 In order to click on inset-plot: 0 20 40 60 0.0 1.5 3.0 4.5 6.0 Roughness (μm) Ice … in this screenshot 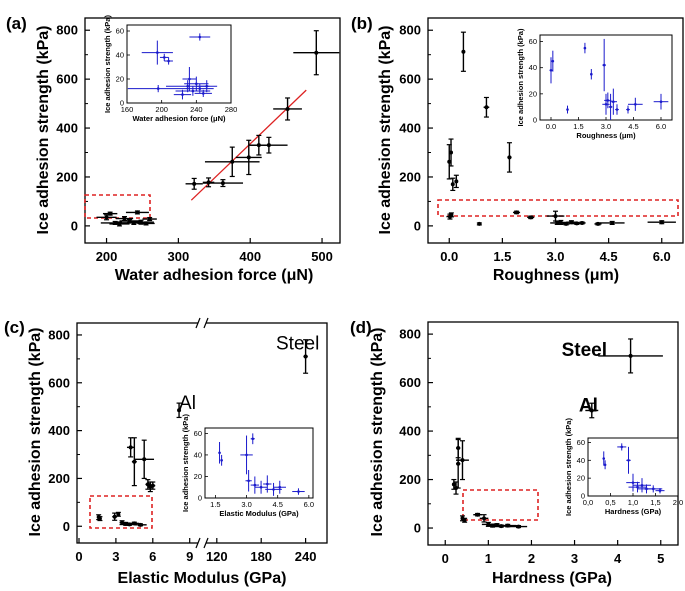, I will do `click(594, 84)`.